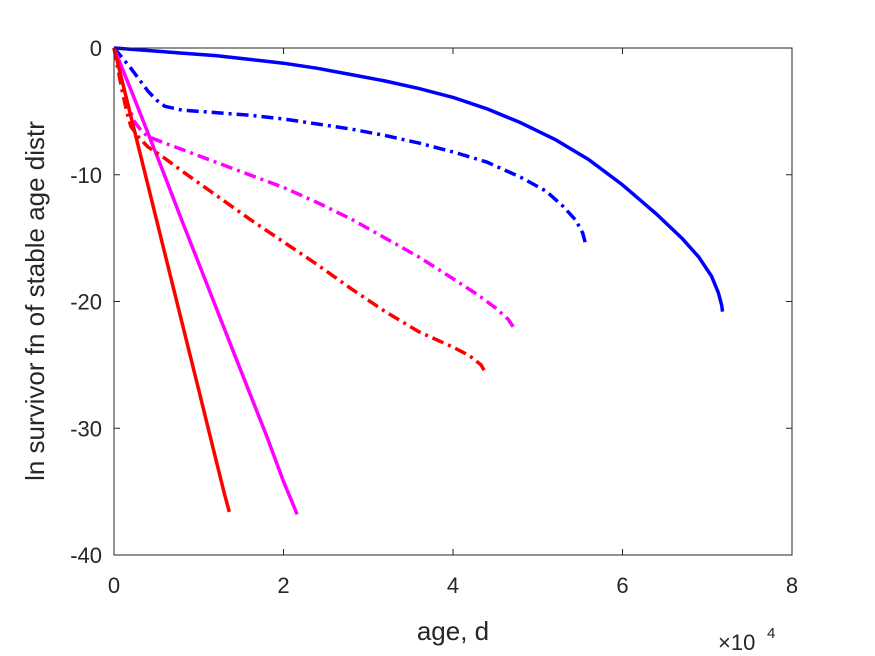  Describe the element at coordinates (35, 301) in the screenshot. I see `y-axis-label: ln survivor fn of stable age distr` at that location.